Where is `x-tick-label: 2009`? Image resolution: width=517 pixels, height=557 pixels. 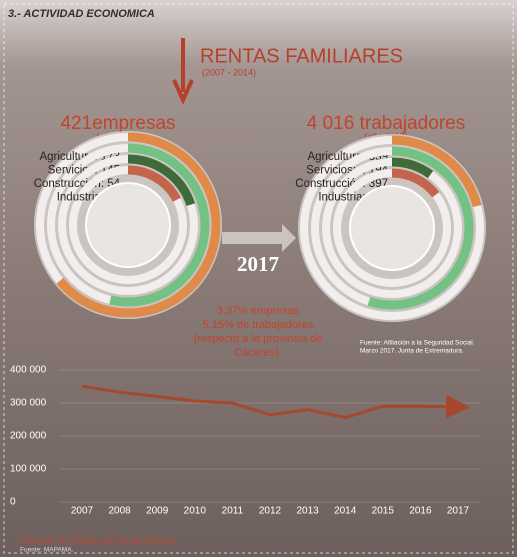
x-tick-label: 2009 is located at coordinates (157, 511).